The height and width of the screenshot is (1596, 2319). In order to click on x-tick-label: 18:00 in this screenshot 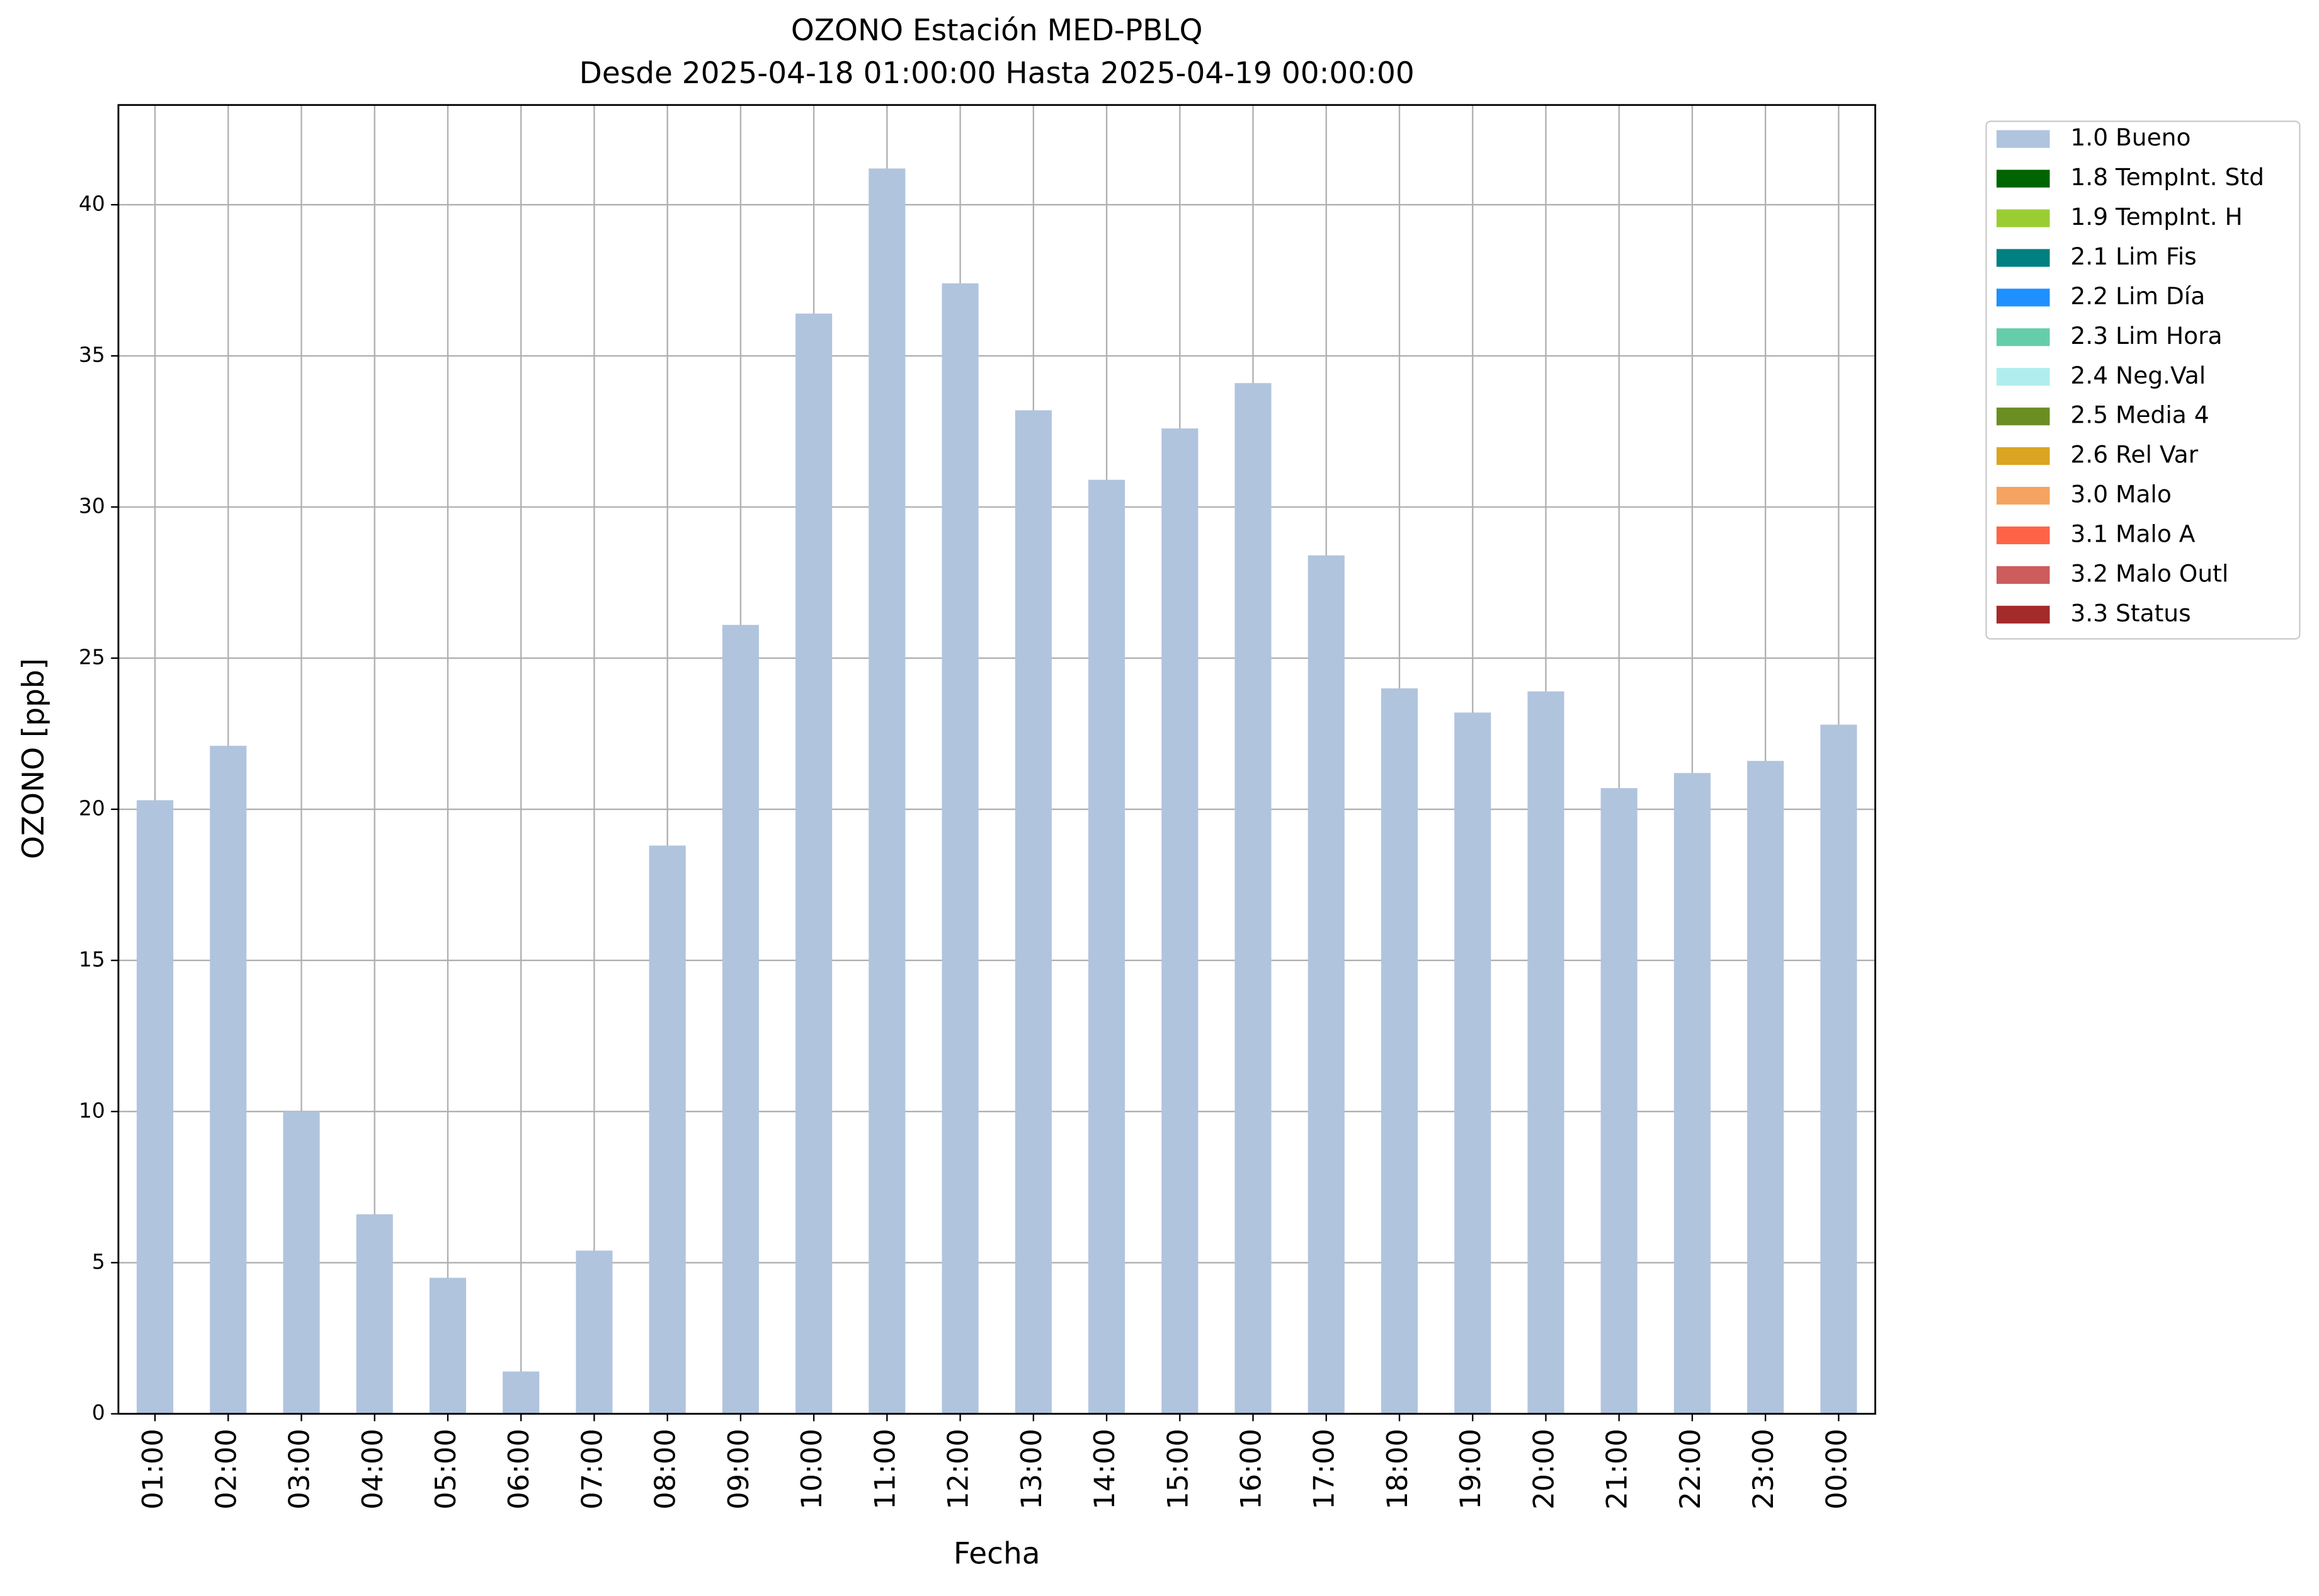, I will do `click(1397, 1469)`.